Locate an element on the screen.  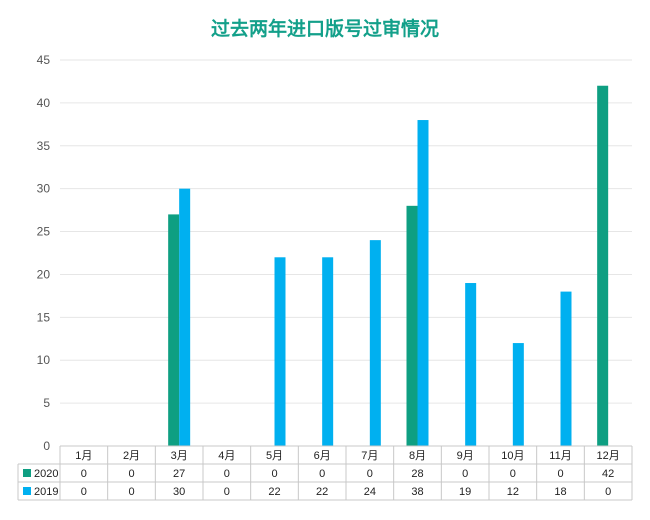
x-tick-label: 9月 is located at coordinates (465, 456).